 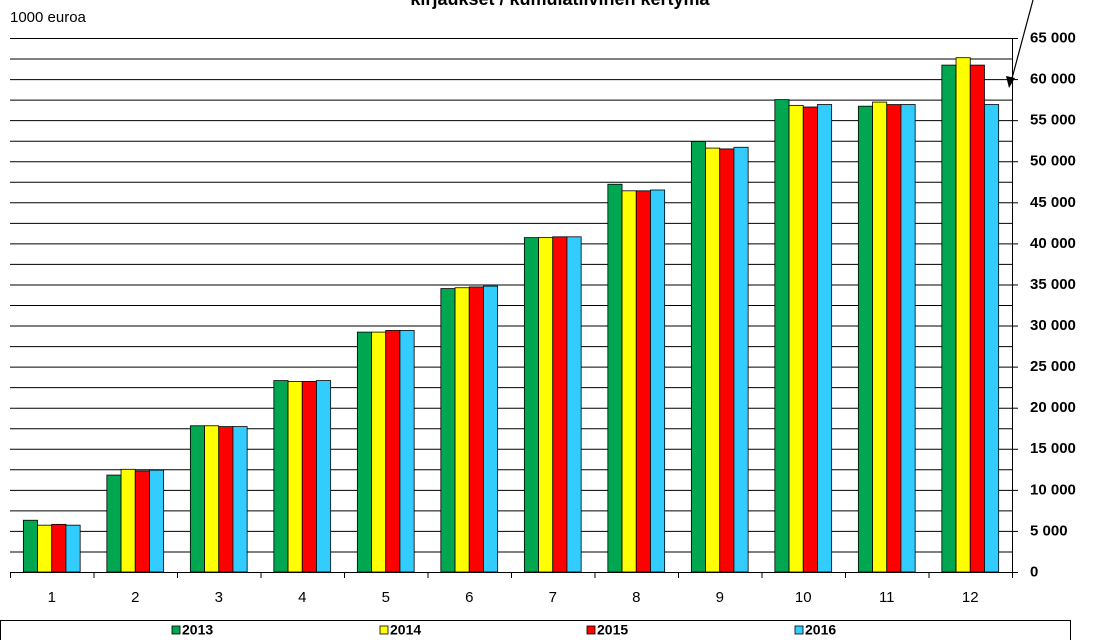 What do you see at coordinates (1053, 366) in the screenshot?
I see `y-tick-label: 25 000` at bounding box center [1053, 366].